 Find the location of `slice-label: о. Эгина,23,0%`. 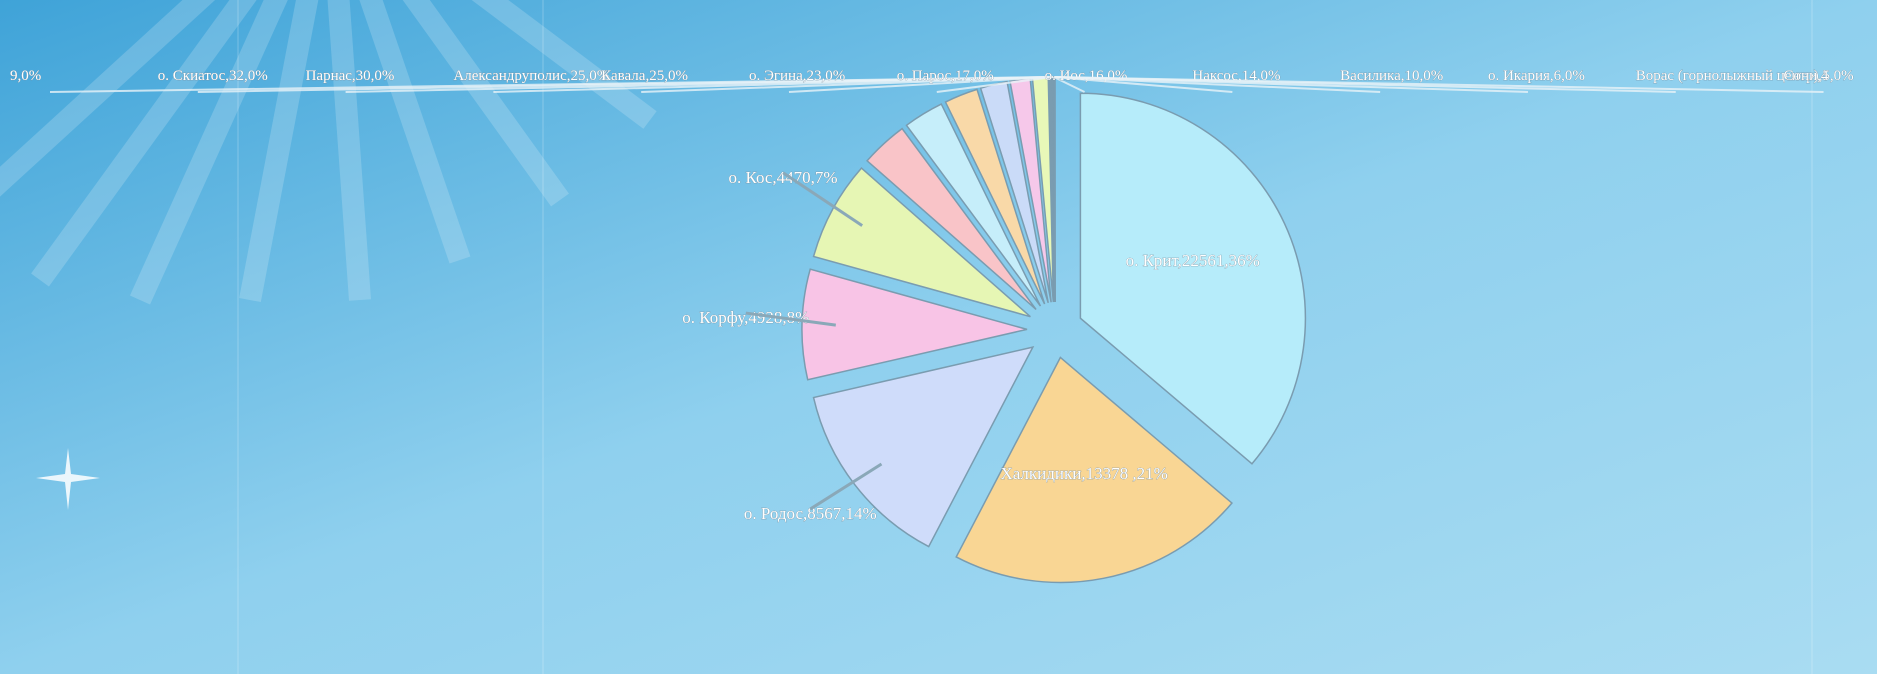

slice-label: о. Эгина,23,0% is located at coordinates (797, 76).